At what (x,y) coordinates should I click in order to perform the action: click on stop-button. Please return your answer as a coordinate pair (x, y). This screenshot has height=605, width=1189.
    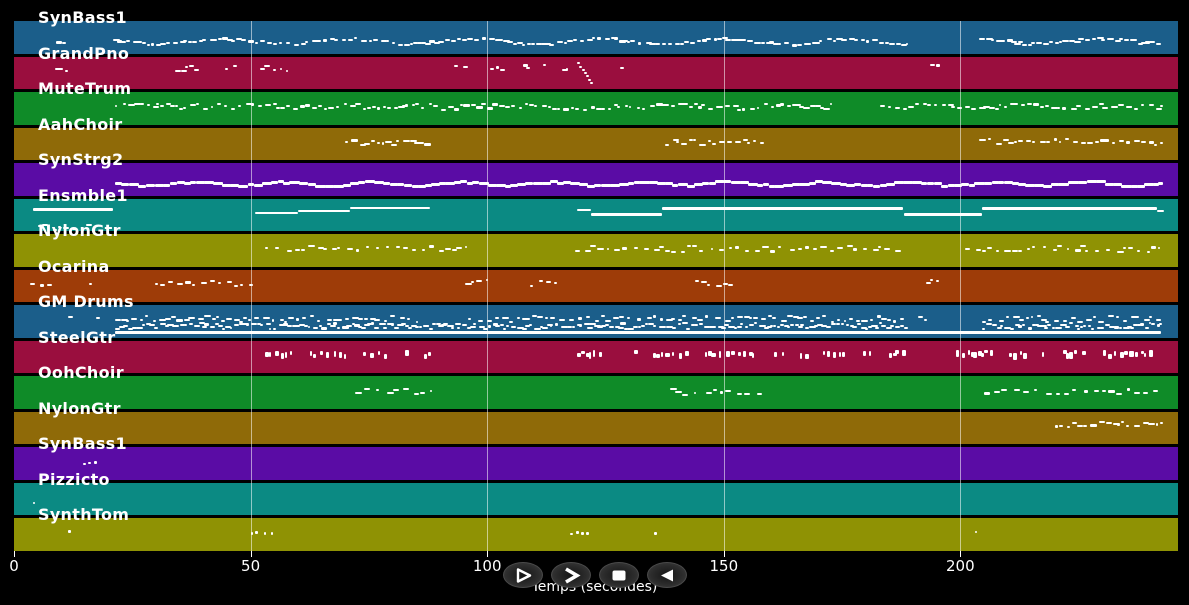
    Looking at the image, I should click on (619, 575).